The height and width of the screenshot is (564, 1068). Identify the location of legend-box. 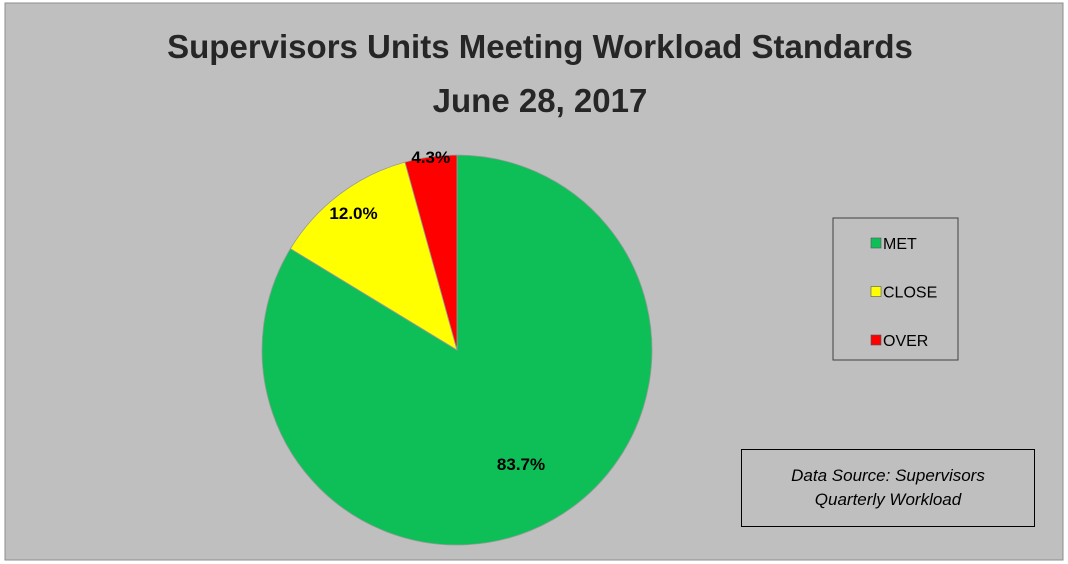
(895, 289).